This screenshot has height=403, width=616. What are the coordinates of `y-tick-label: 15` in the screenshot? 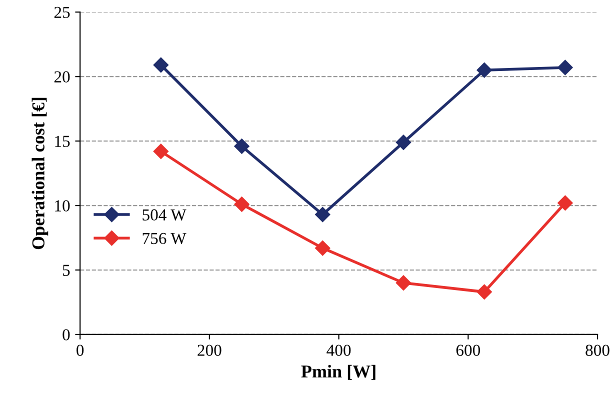 It's located at (62, 141).